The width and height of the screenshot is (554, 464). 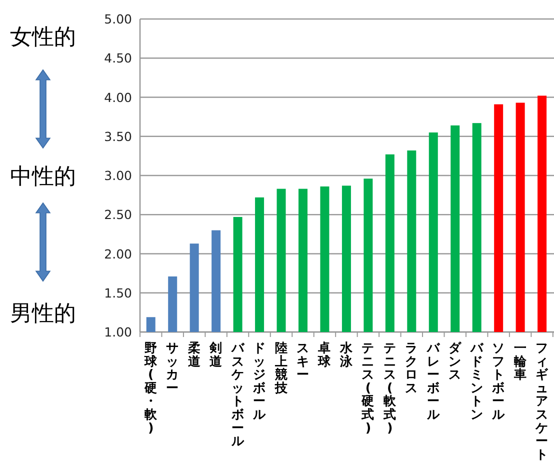 What do you see at coordinates (346, 354) in the screenshot?
I see `x-tick-label: 水泳` at bounding box center [346, 354].